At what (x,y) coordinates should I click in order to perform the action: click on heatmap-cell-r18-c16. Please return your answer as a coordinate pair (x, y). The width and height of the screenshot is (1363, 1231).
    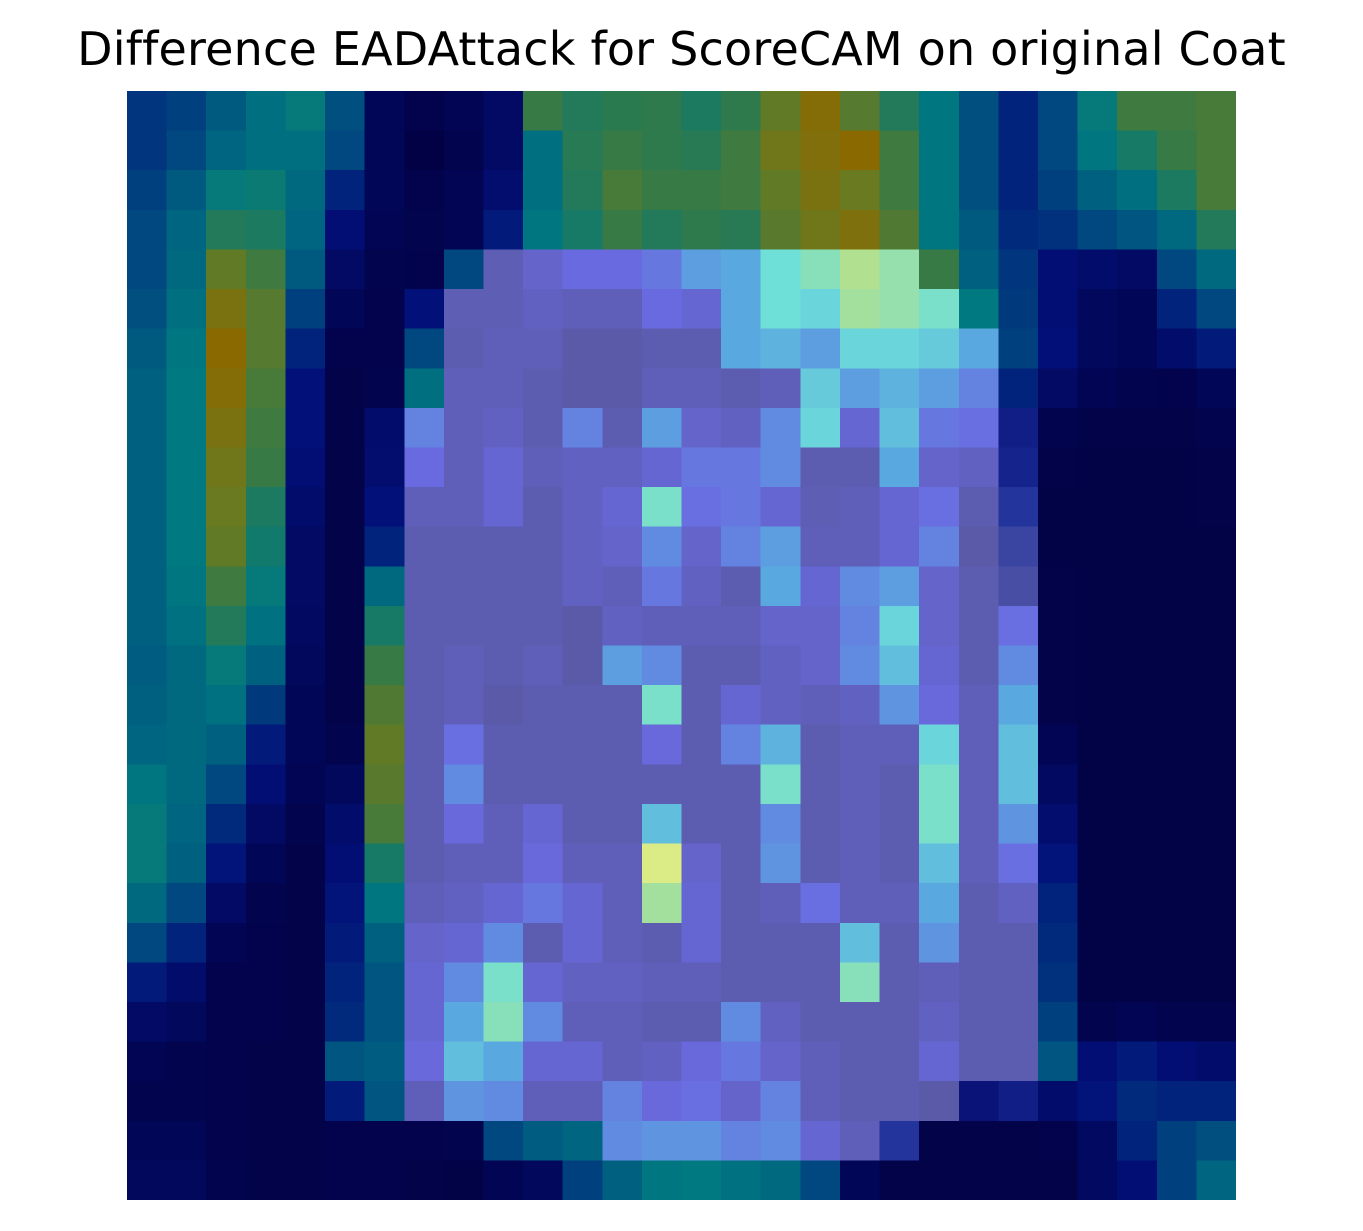
    Looking at the image, I should click on (780, 824).